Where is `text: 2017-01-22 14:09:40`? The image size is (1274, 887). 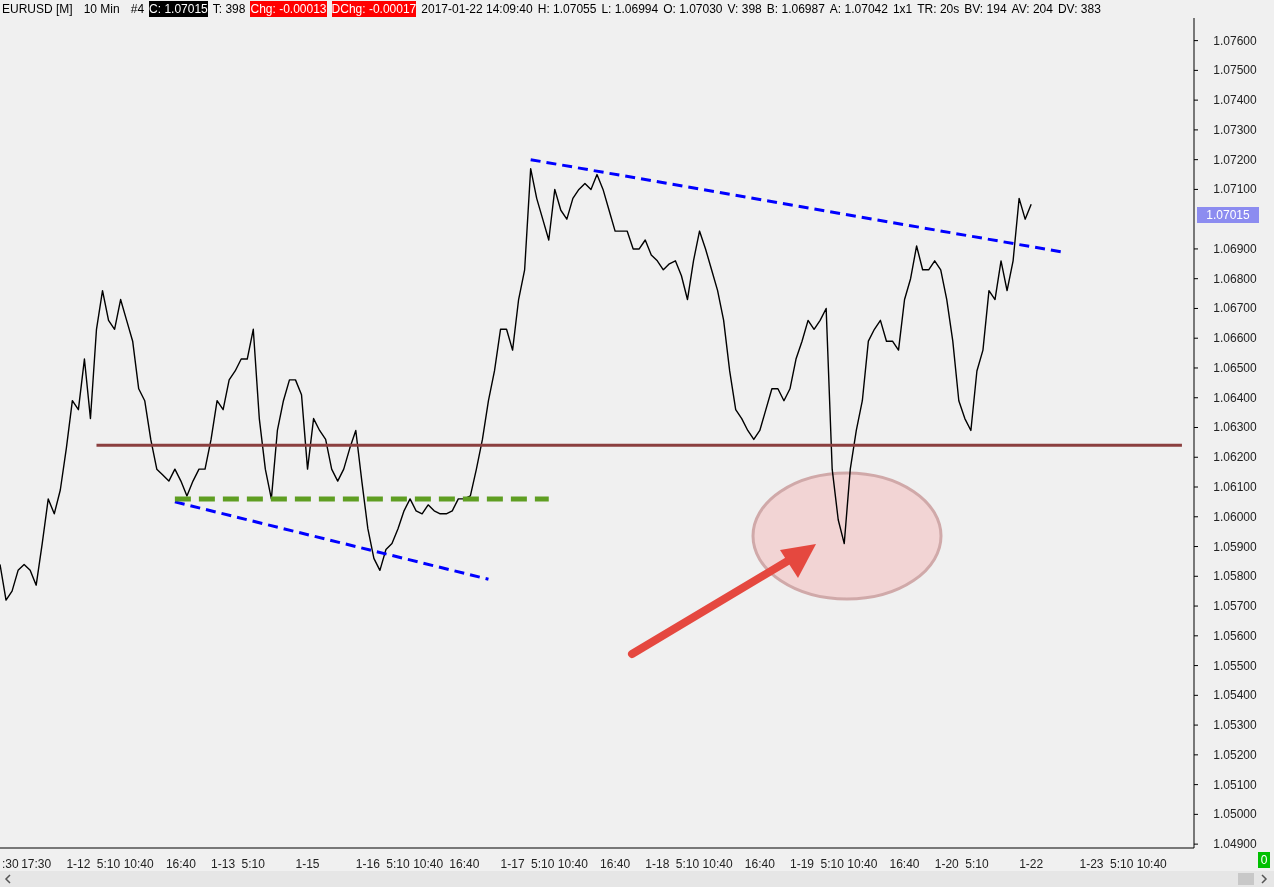 text: 2017-01-22 14:09:40 is located at coordinates (477, 9).